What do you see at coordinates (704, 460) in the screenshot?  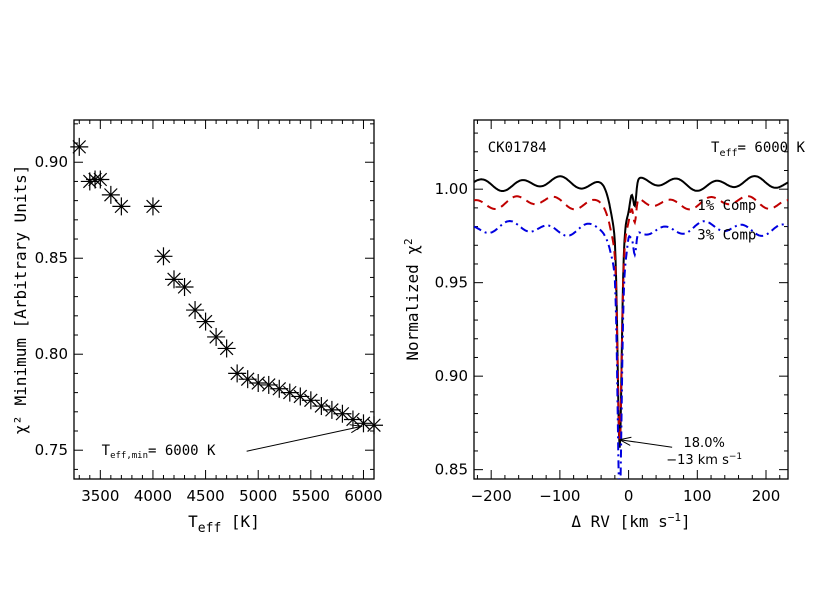 I see `right-annotation-rv: −13 km s−1` at bounding box center [704, 460].